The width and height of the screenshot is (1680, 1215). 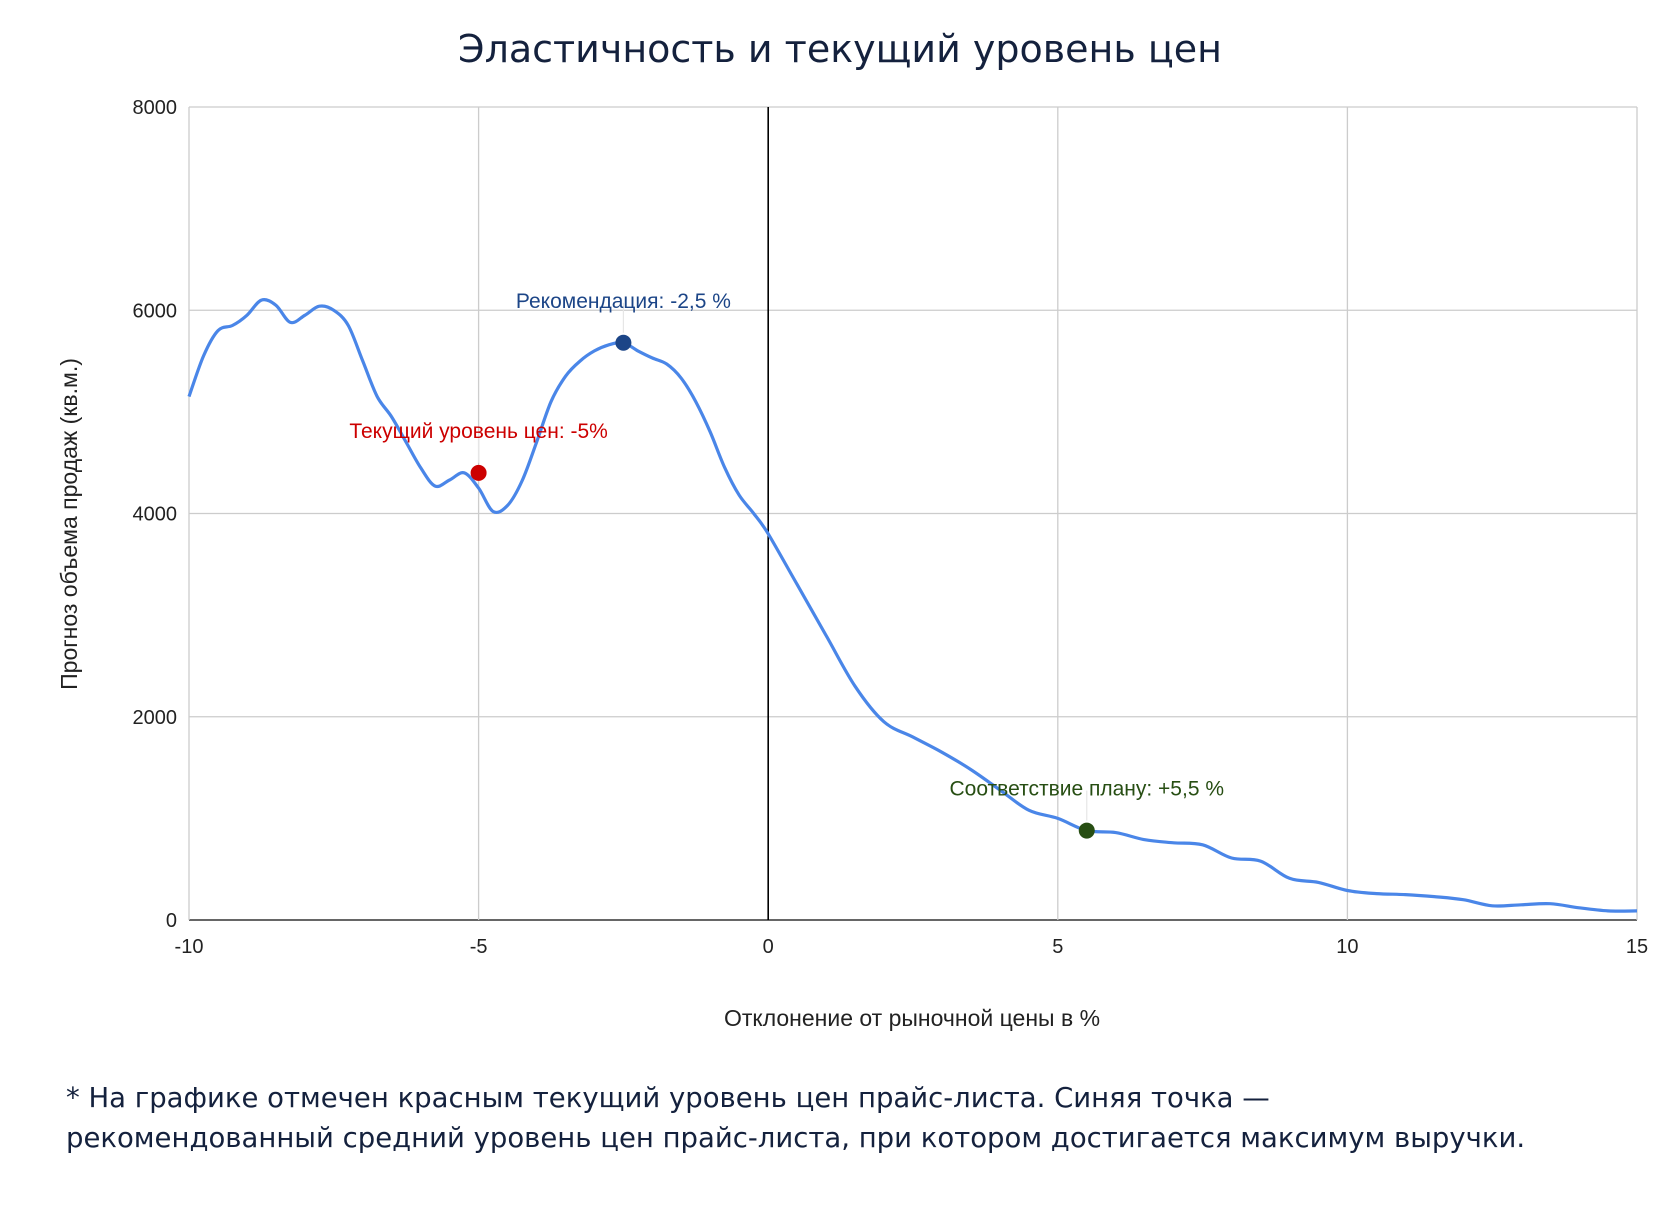 What do you see at coordinates (1057, 947) in the screenshot?
I see `x-tick-label: 5` at bounding box center [1057, 947].